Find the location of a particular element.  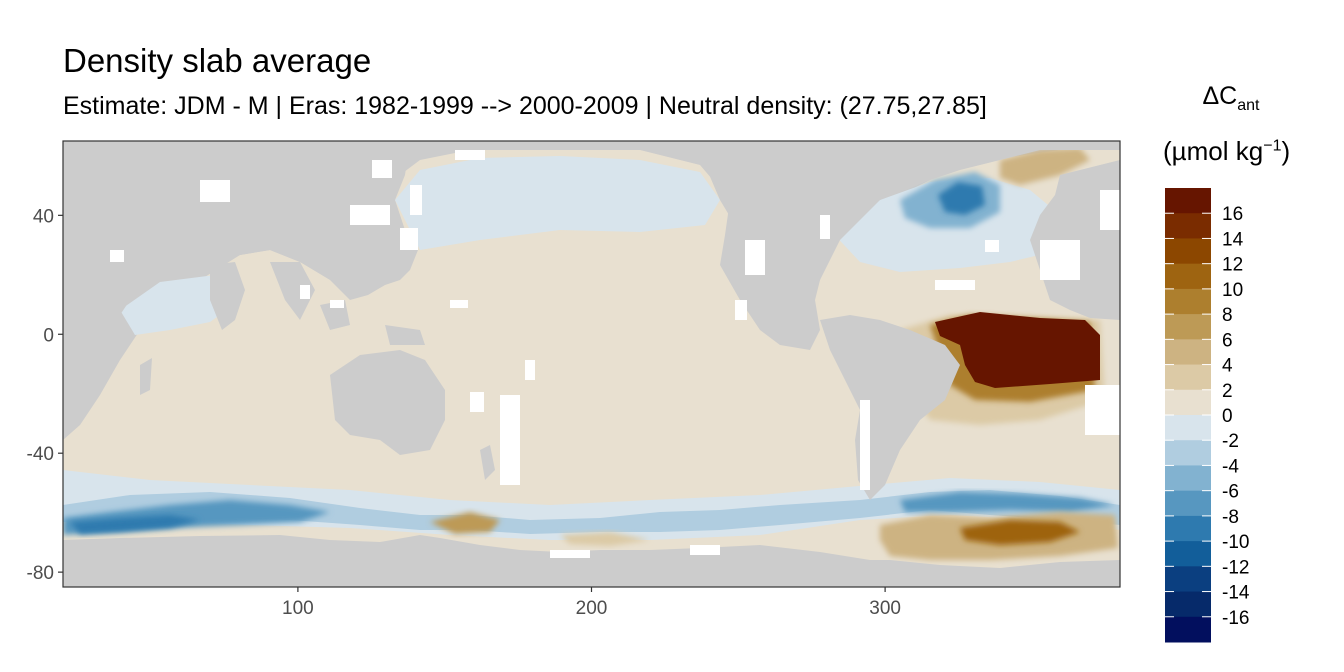

legend-unit: (µmol kg−1) is located at coordinates (1227, 151).